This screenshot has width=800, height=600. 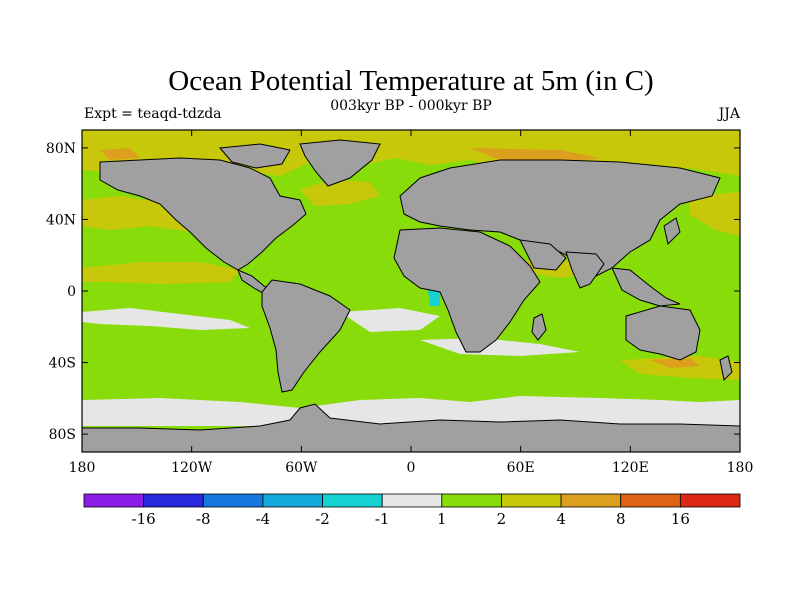 What do you see at coordinates (192, 468) in the screenshot?
I see `x-tick-label: 120W` at bounding box center [192, 468].